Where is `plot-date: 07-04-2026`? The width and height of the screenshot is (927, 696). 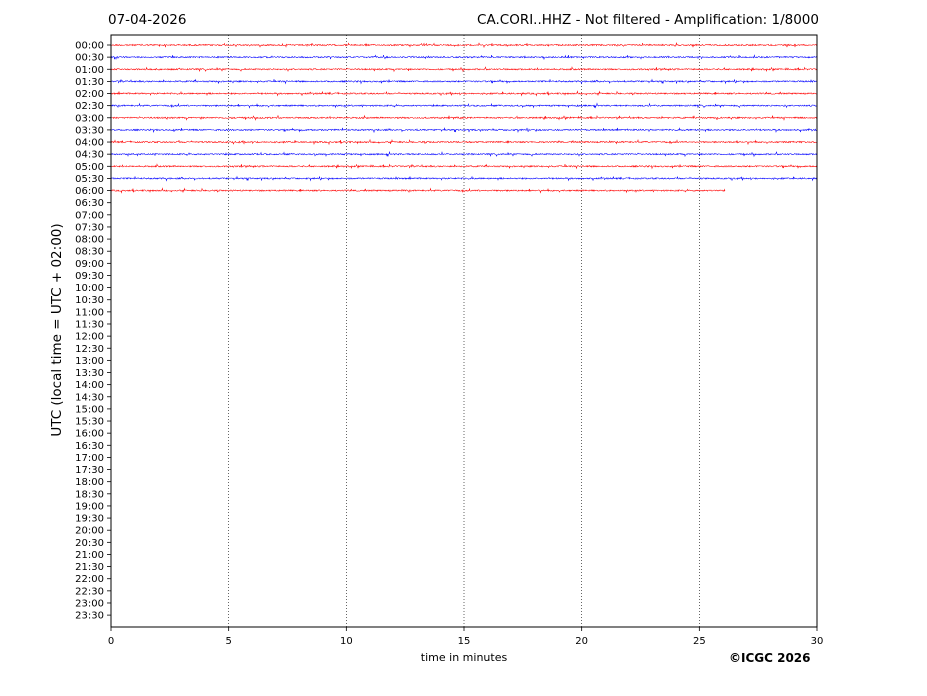
plot-date: 07-04-2026 is located at coordinates (147, 20).